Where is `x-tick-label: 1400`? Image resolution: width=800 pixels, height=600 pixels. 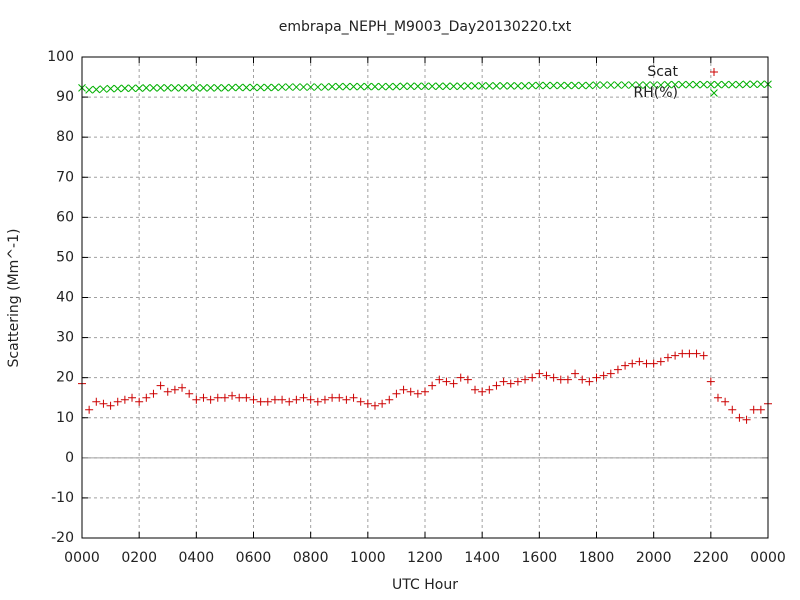
x-tick-label: 1400 is located at coordinates (482, 558).